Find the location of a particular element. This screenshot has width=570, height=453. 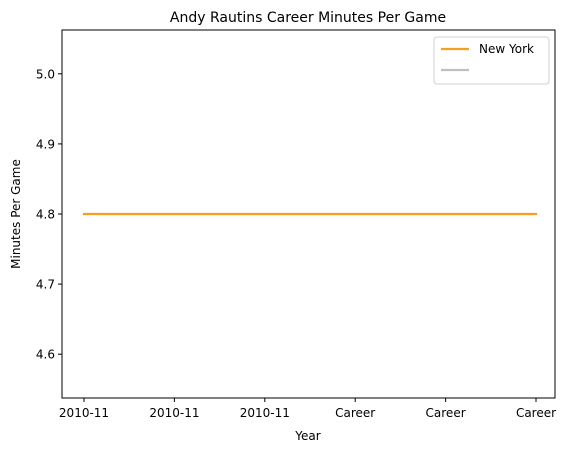

y-tick-label: 4.7 is located at coordinates (45, 285).